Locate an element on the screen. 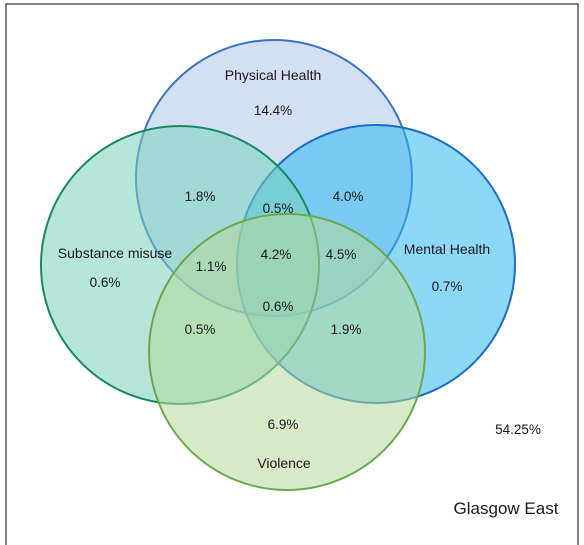 The height and width of the screenshot is (545, 584). violence-label: Violence is located at coordinates (284, 463).